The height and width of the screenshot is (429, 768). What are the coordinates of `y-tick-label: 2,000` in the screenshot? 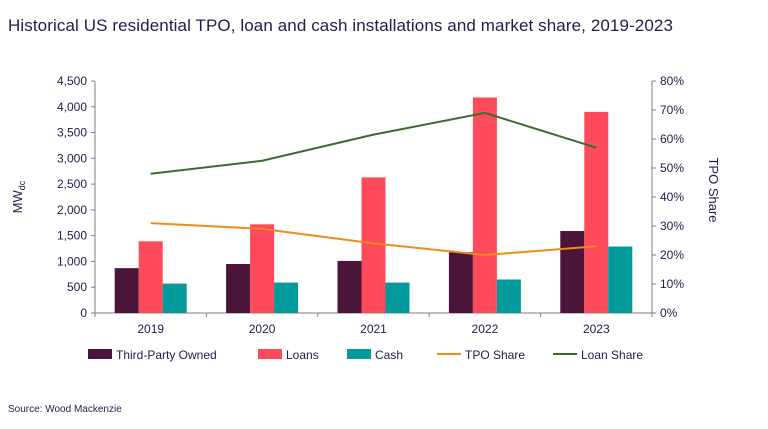 It's located at (72, 210).